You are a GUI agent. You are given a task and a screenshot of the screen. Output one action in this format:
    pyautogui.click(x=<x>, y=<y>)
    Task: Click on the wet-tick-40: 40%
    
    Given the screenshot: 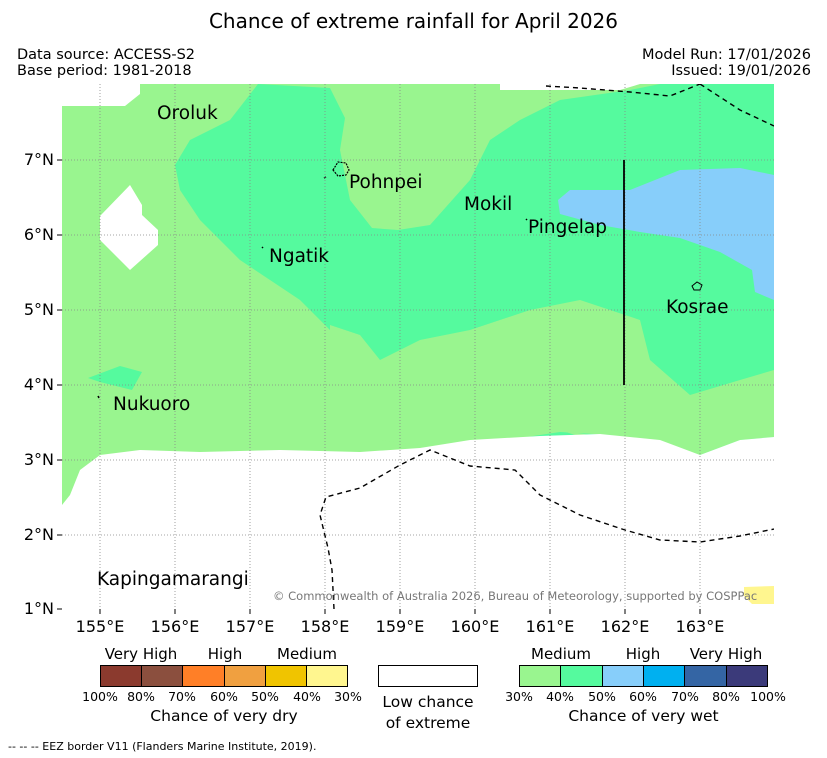 What is the action you would take?
    pyautogui.click(x=560, y=696)
    